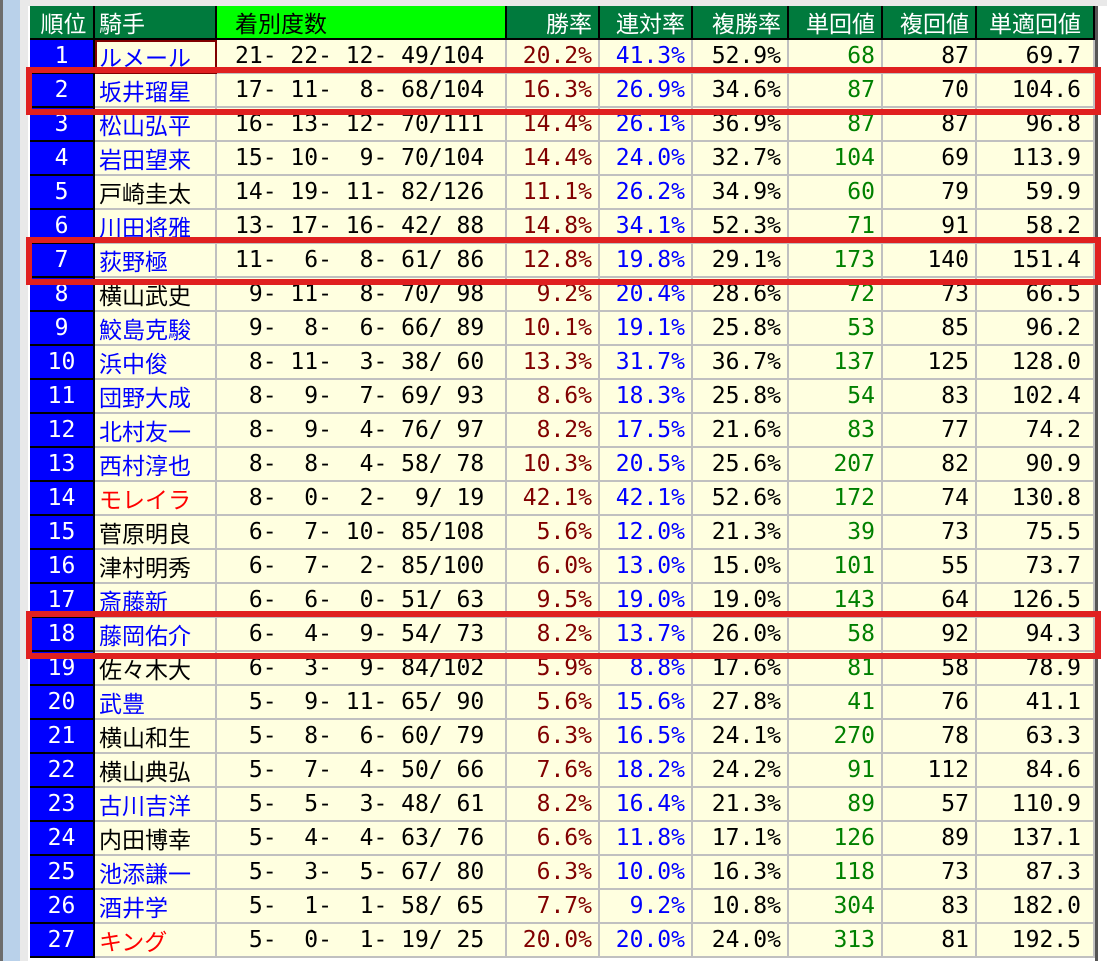 This screenshot has width=1107, height=961. What do you see at coordinates (1036, 567) in the screenshot?
I see `adjusted-win-return-cell: 73.7` at bounding box center [1036, 567].